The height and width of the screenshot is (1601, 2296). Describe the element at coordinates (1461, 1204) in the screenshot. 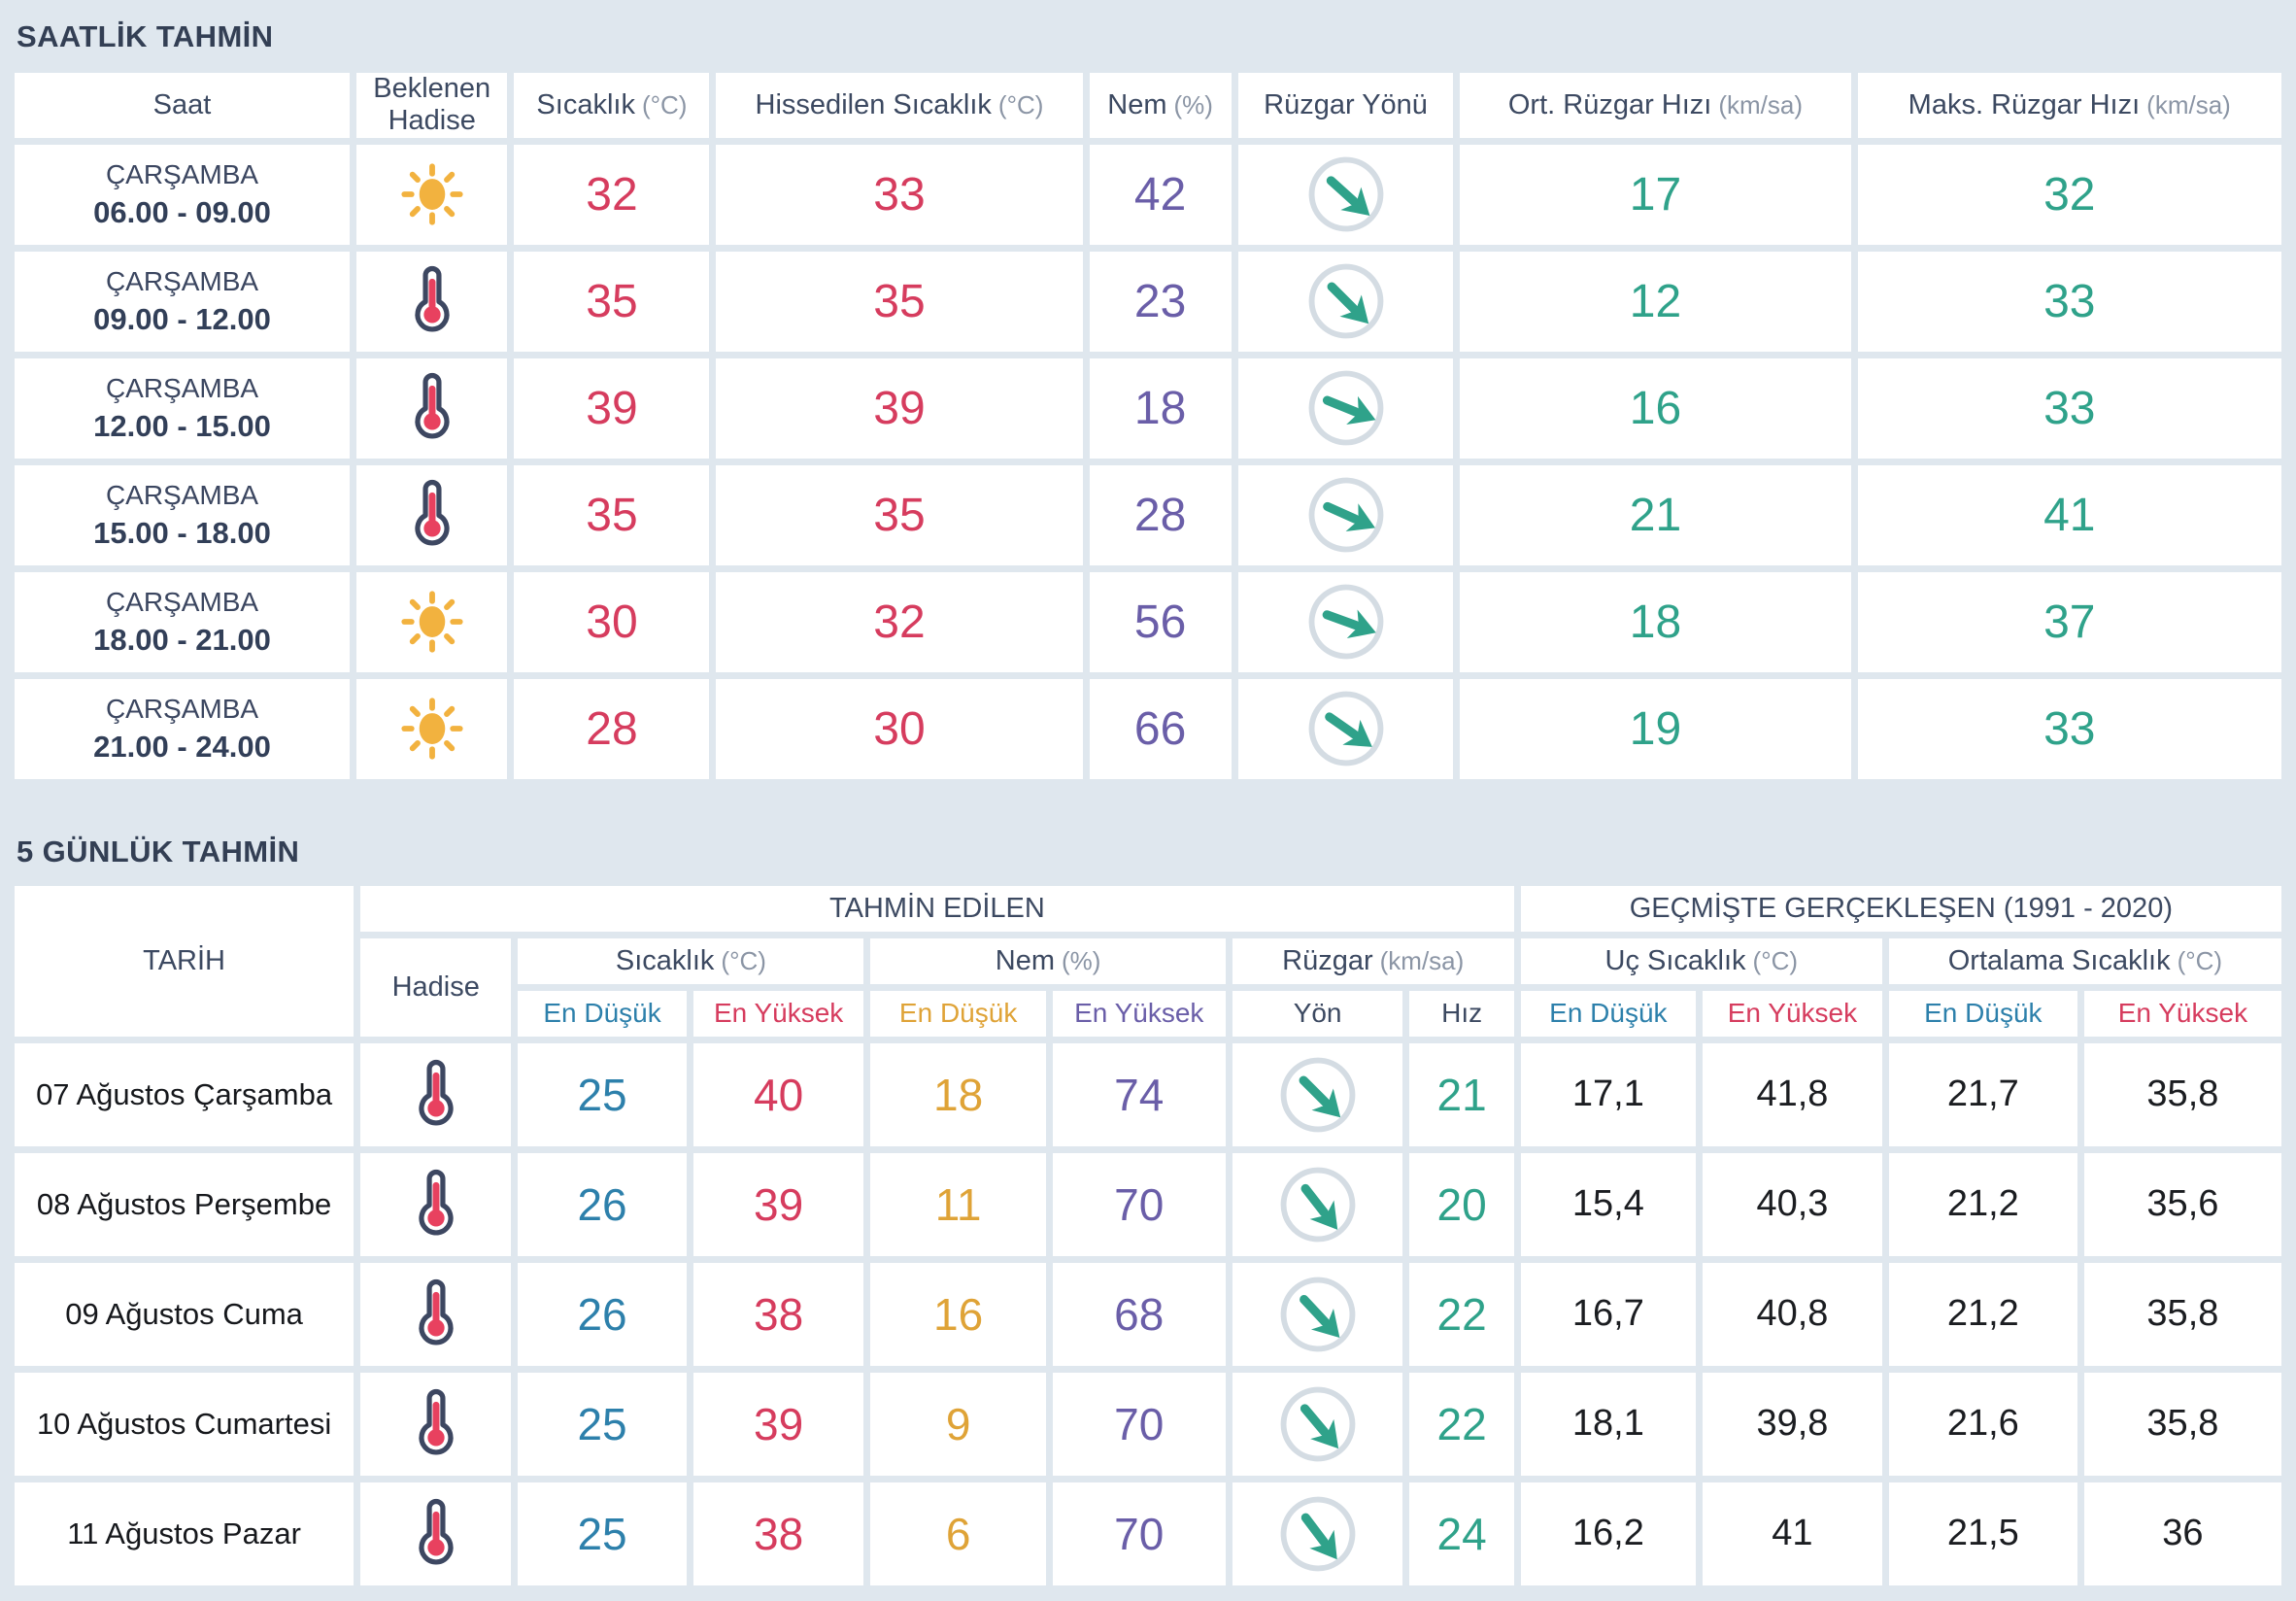

I see `wind-speed-cell: 20` at that location.